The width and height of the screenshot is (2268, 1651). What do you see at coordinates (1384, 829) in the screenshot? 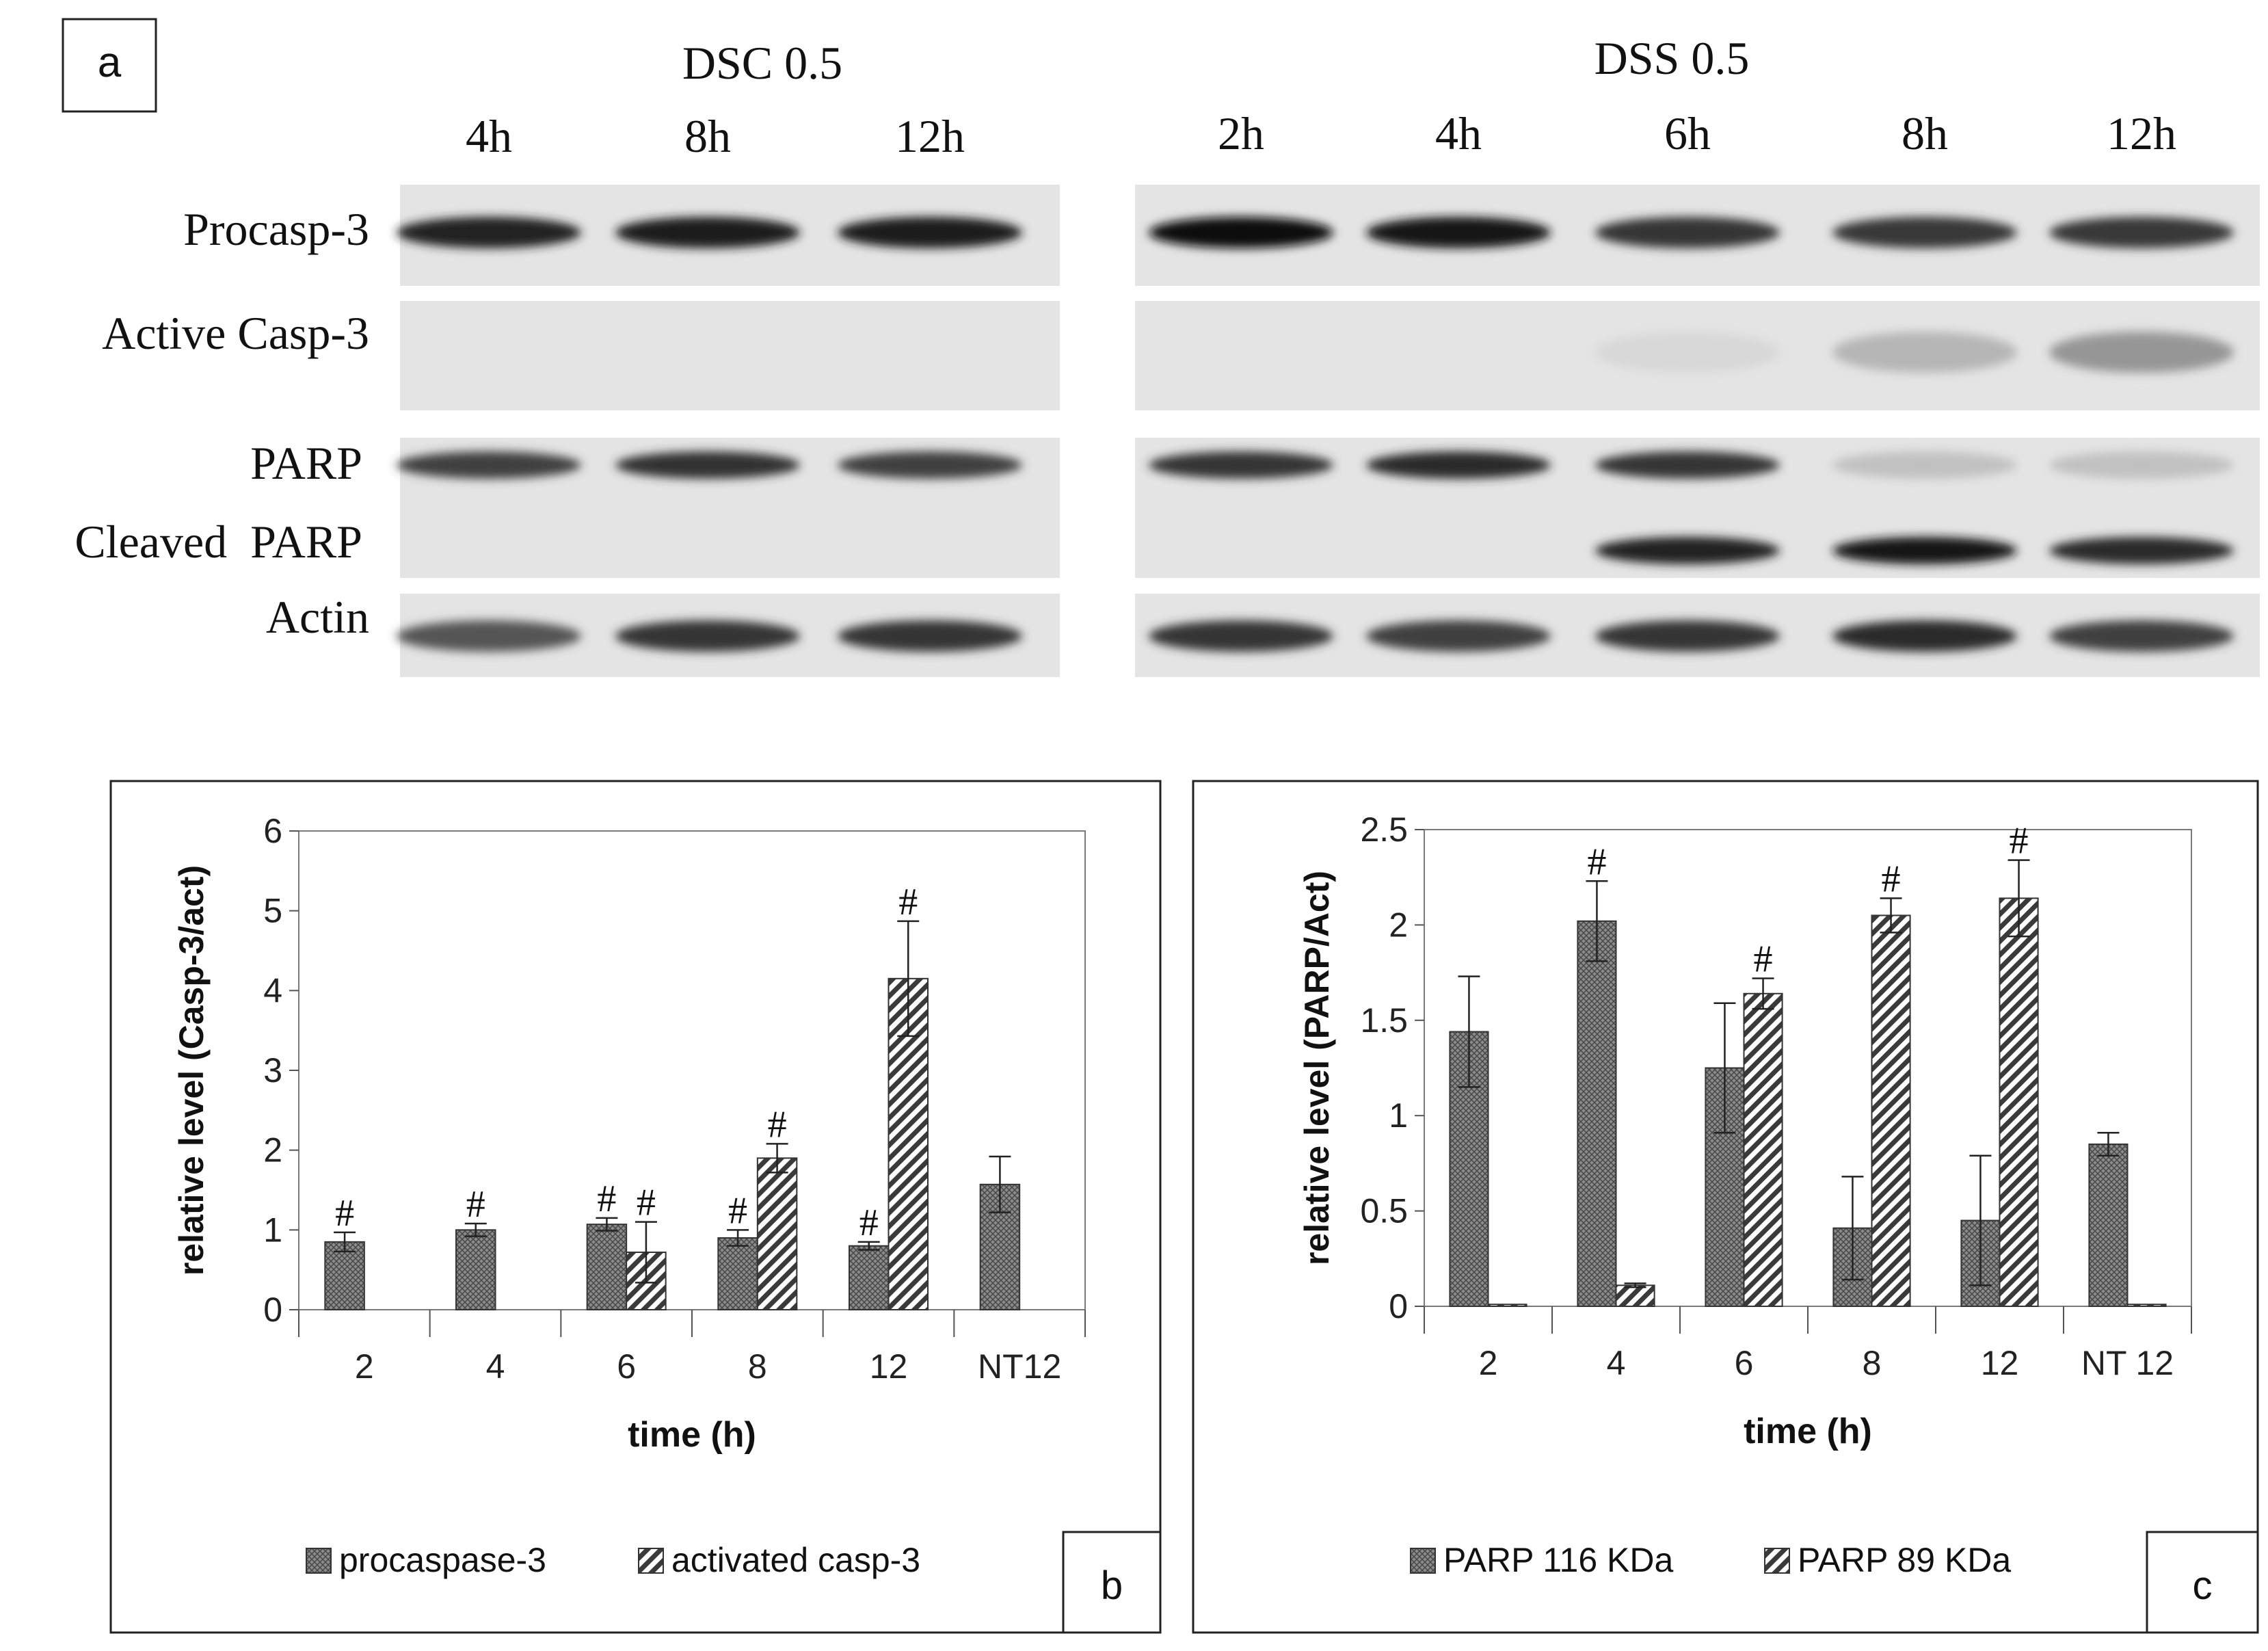
I see `y-tick-label: 2.5` at bounding box center [1384, 829].